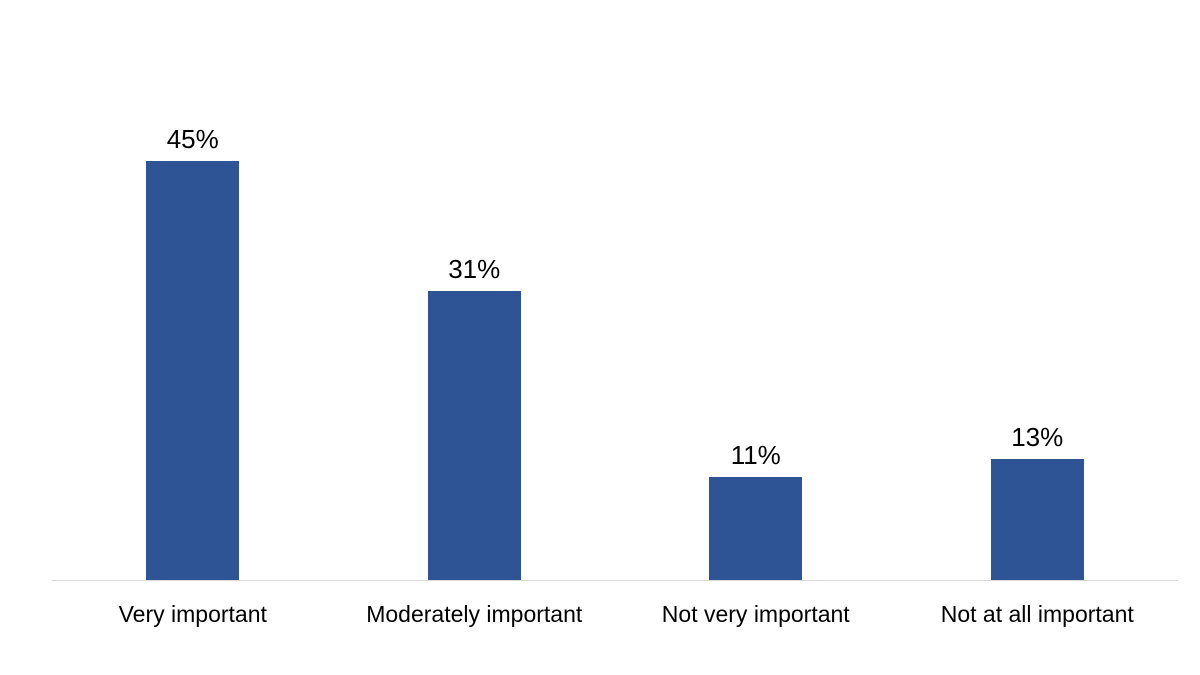 This screenshot has height=675, width=1200. I want to click on bar-value-label: 31%, so click(474, 269).